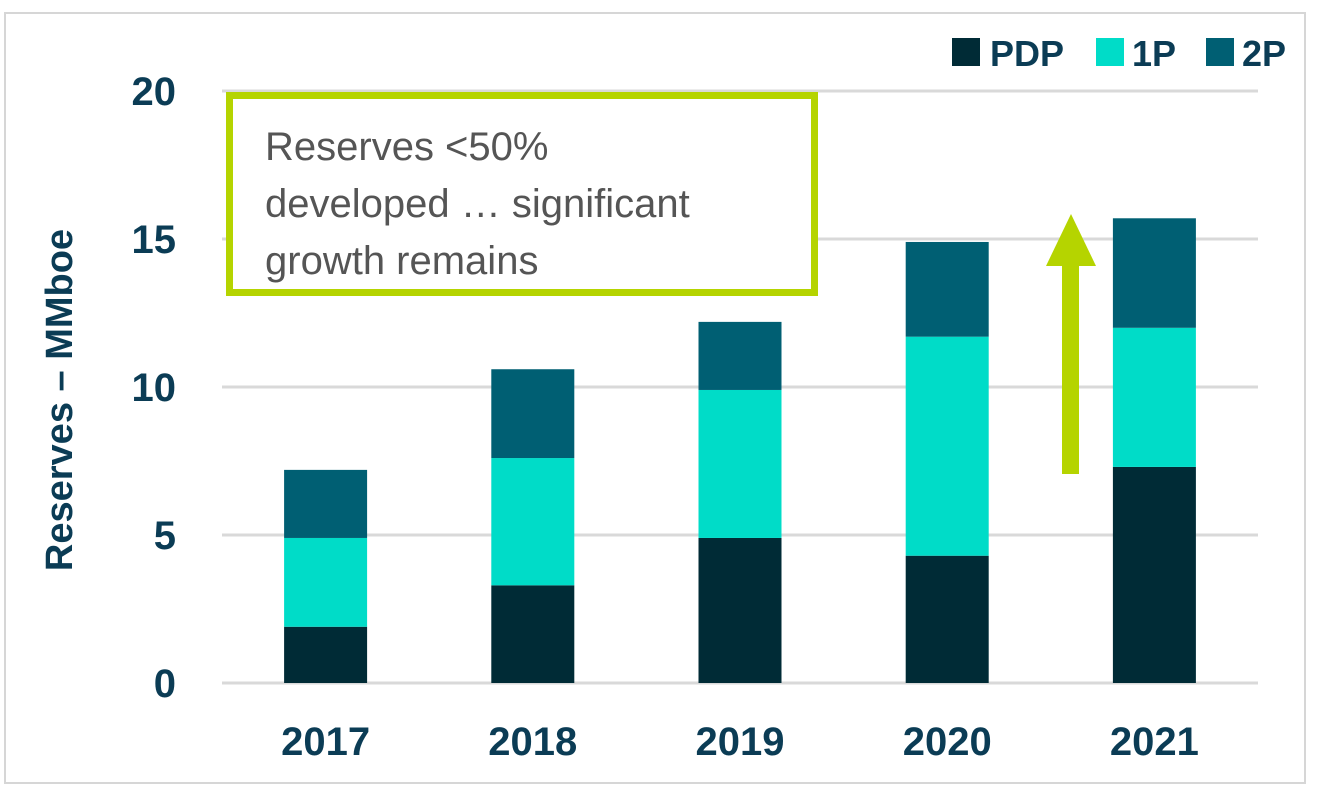  What do you see at coordinates (407, 147) in the screenshot?
I see `annotation-line: Reserves <50%` at bounding box center [407, 147].